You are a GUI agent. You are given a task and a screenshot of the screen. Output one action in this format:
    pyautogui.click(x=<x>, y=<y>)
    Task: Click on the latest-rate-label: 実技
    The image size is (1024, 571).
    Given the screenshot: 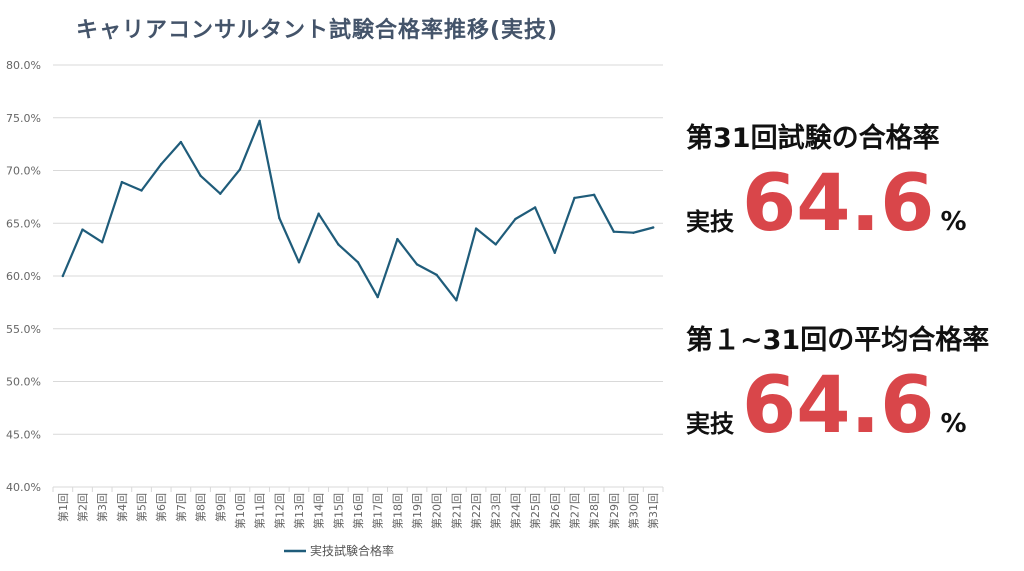 What is the action you would take?
    pyautogui.click(x=710, y=222)
    